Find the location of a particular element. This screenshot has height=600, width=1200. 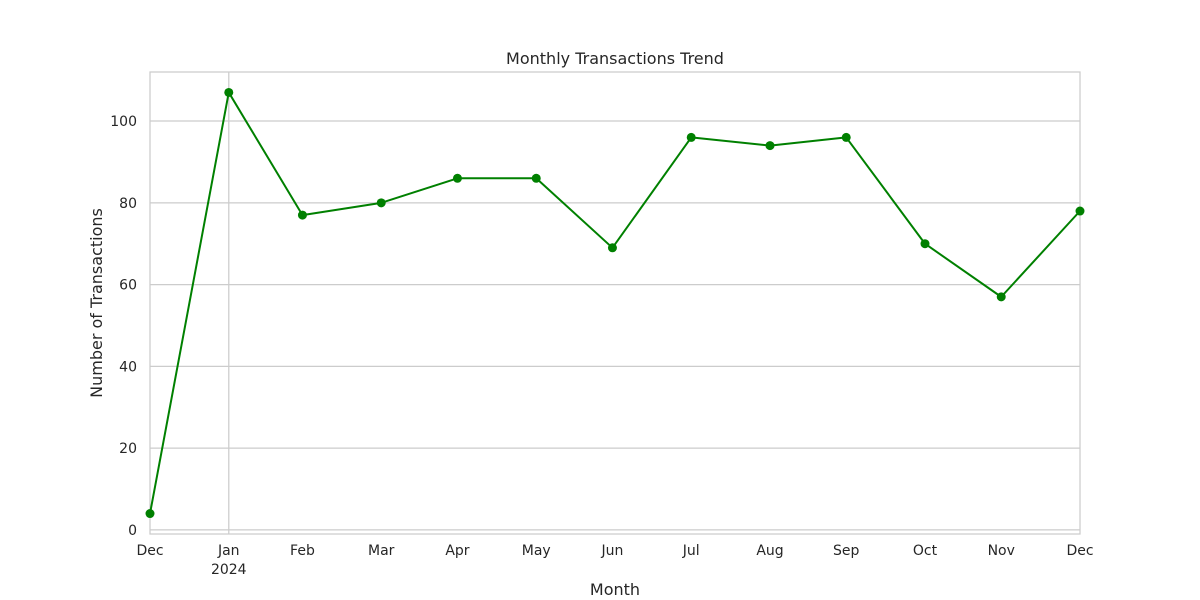

x-tick-label: Mar is located at coordinates (381, 551).